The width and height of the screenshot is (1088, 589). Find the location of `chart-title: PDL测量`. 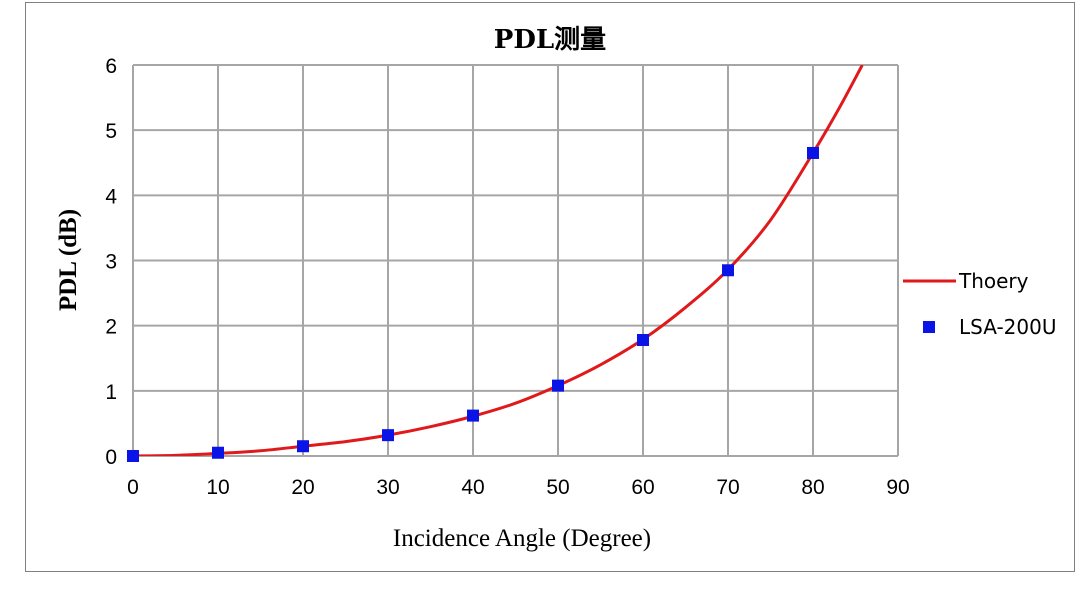

chart-title: PDL测量 is located at coordinates (550, 40).